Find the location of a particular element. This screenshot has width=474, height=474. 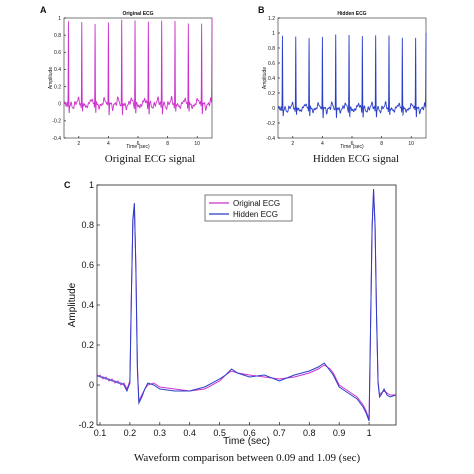

panel-c-x-tick-label: 0.6 is located at coordinates (249, 433).